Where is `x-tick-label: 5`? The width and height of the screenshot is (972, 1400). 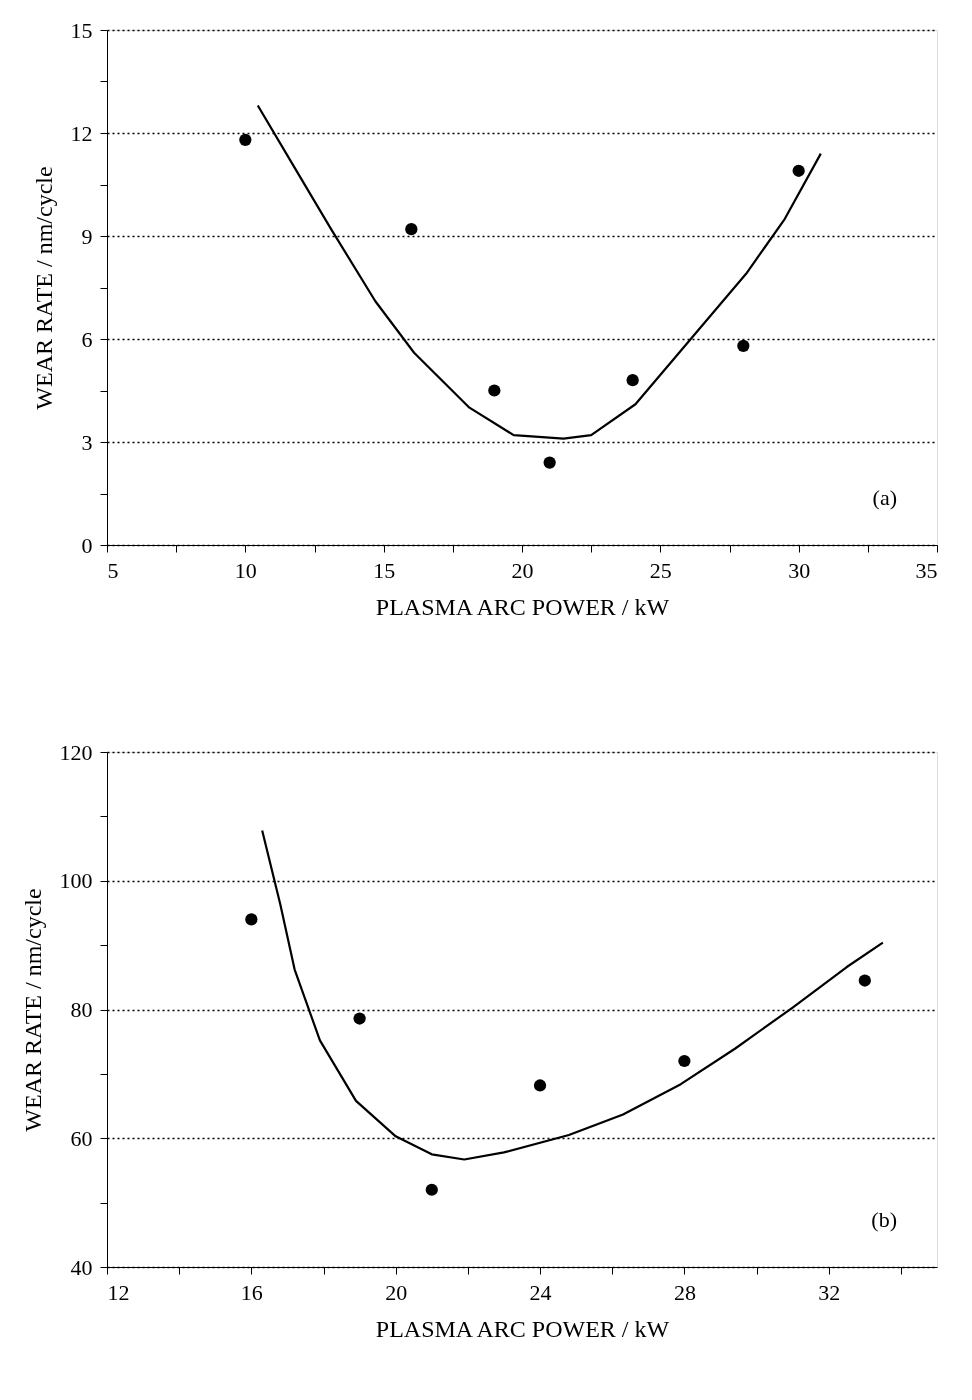 x-tick-label: 5 is located at coordinates (113, 570).